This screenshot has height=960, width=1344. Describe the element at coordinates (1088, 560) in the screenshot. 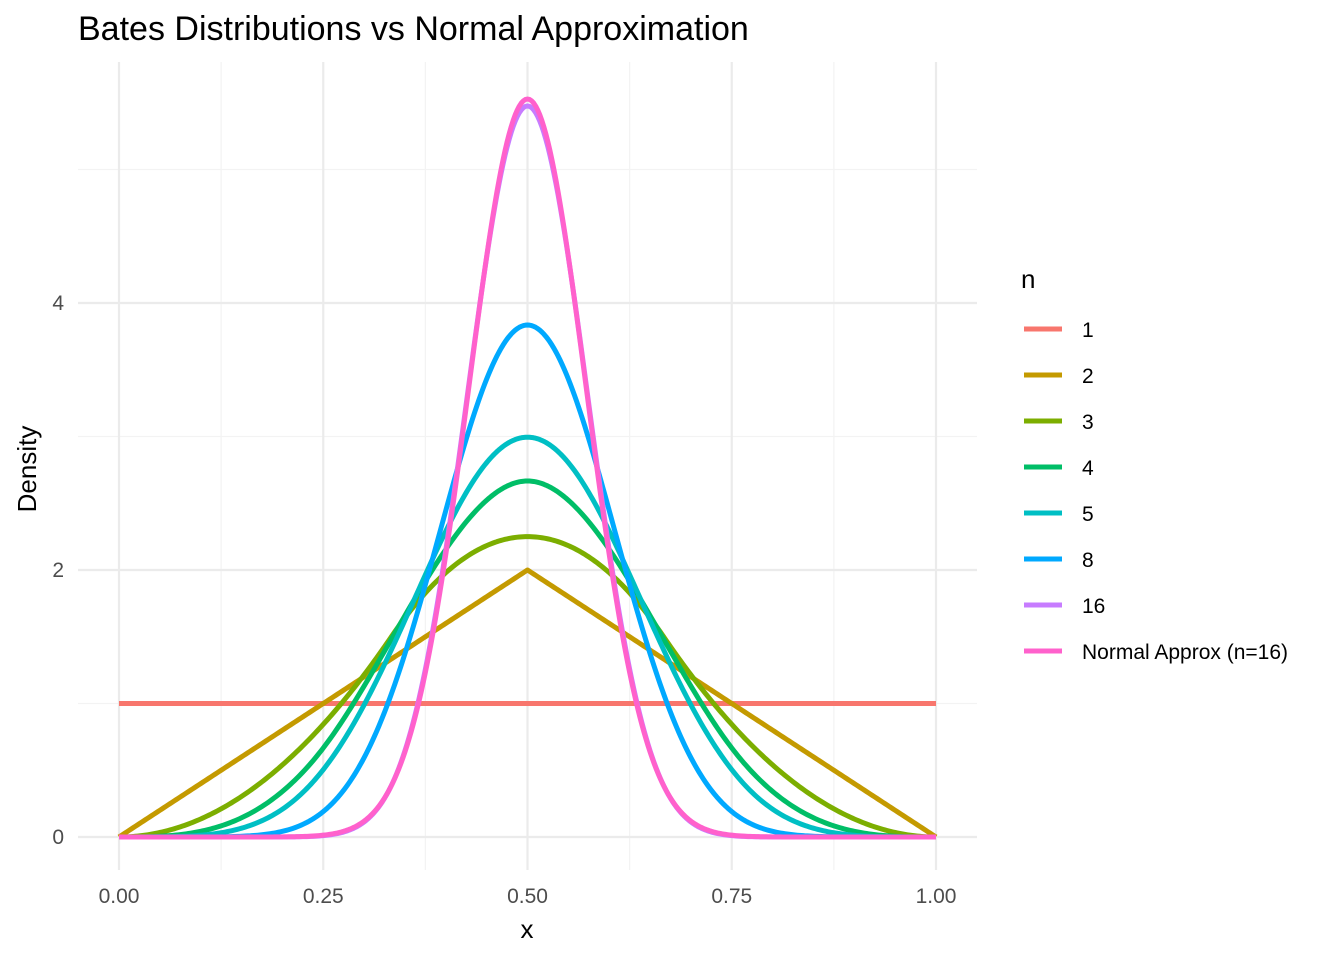

I see `legend-label: 8` at that location.